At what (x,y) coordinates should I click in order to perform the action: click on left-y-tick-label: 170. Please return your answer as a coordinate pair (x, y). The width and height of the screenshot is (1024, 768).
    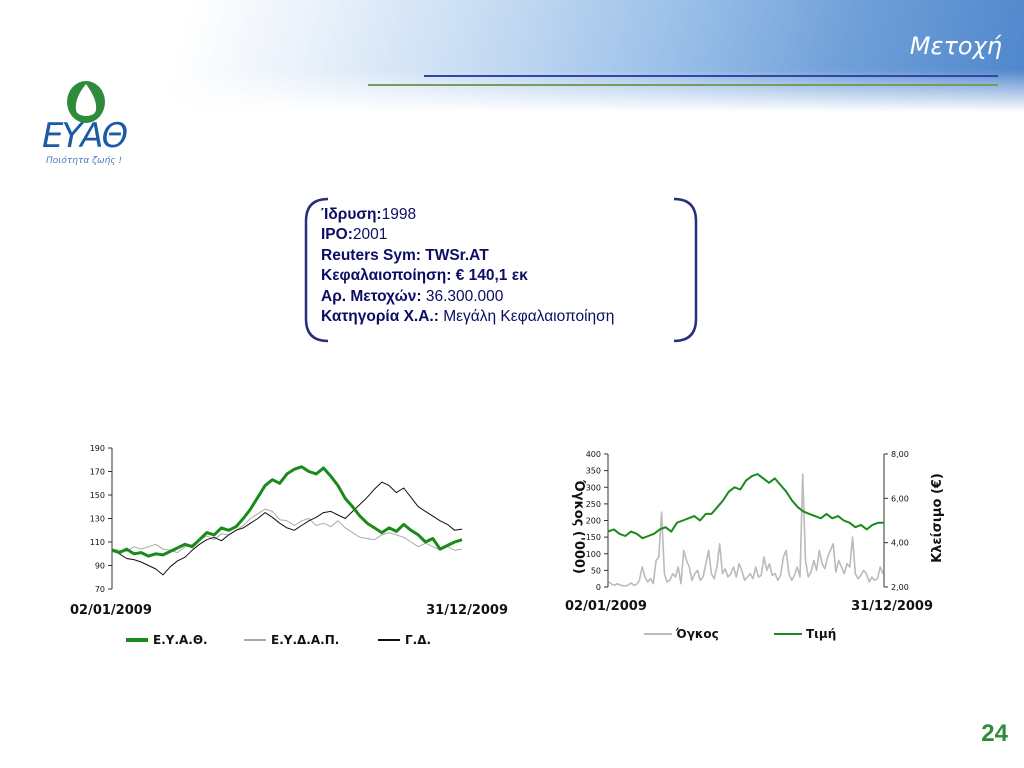
    Looking at the image, I should click on (97, 472).